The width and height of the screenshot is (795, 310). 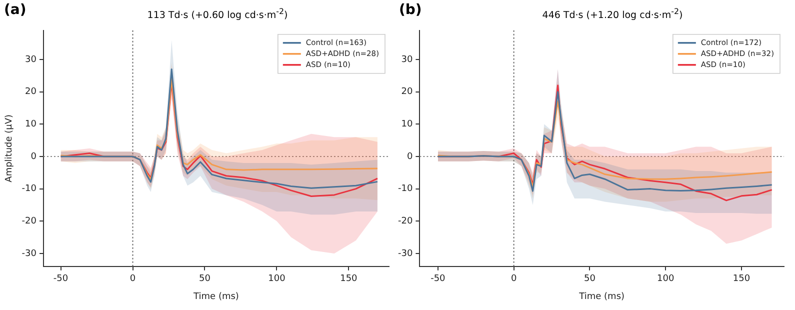 I want to click on chart-title: 446 Td·s (+1.20 log cd·s·m$^{-2}$), so click(x=612, y=14).